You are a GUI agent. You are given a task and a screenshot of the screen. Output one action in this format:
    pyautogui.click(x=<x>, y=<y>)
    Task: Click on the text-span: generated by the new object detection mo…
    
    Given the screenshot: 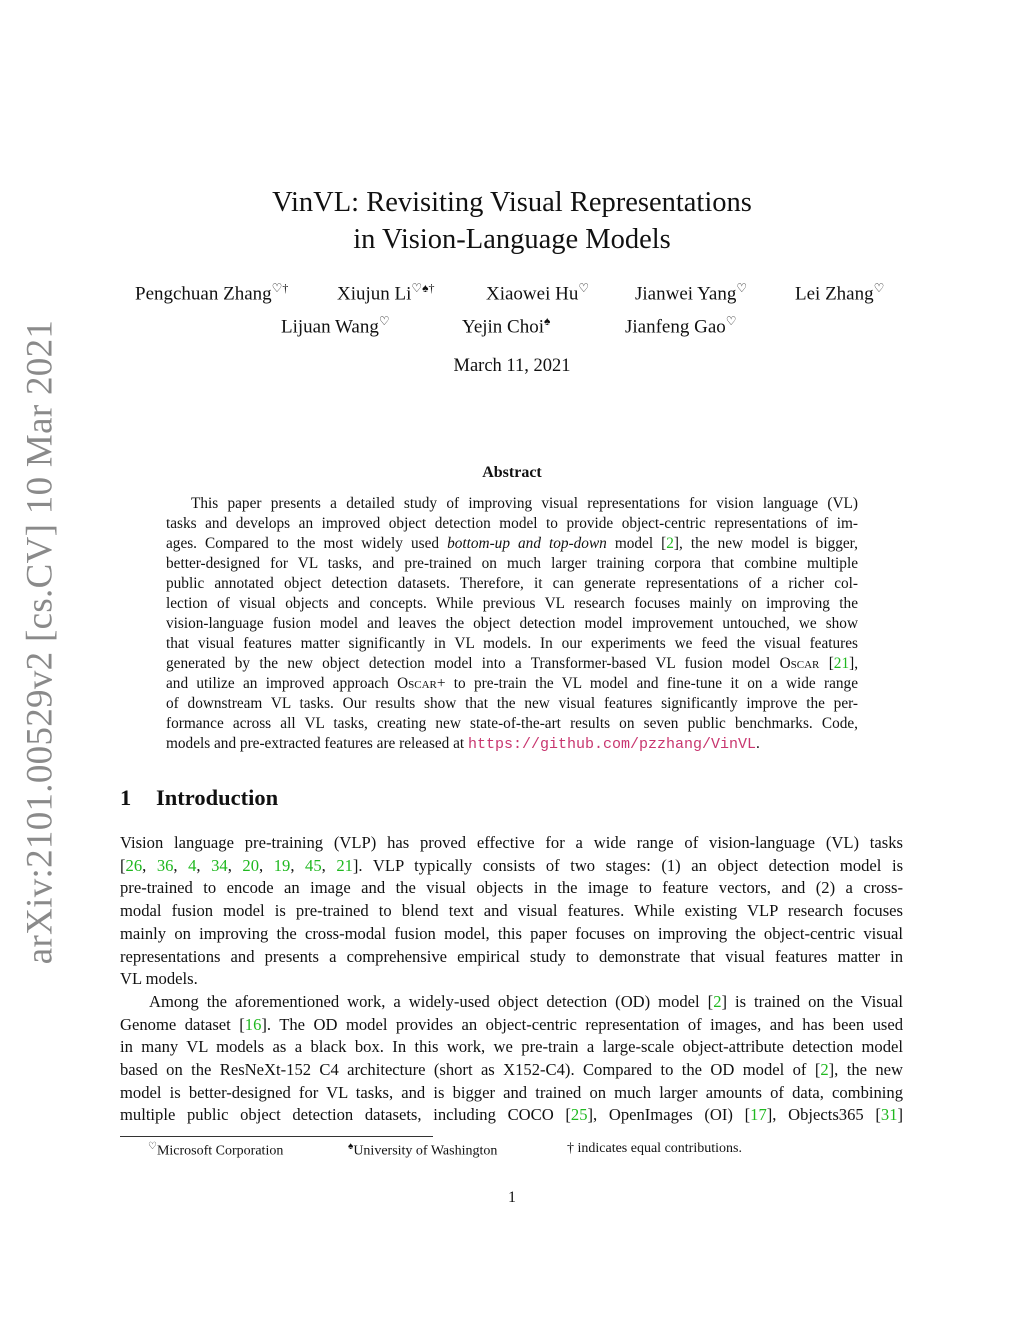 What is the action you would take?
    pyautogui.click(x=473, y=663)
    